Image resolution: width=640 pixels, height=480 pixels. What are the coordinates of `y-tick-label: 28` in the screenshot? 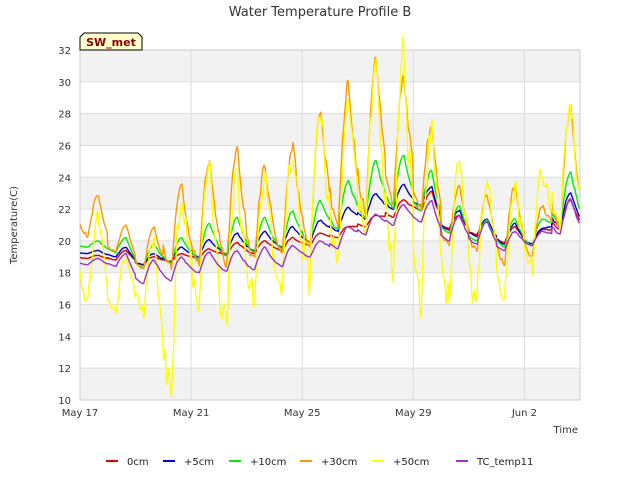 It's located at (64, 115).